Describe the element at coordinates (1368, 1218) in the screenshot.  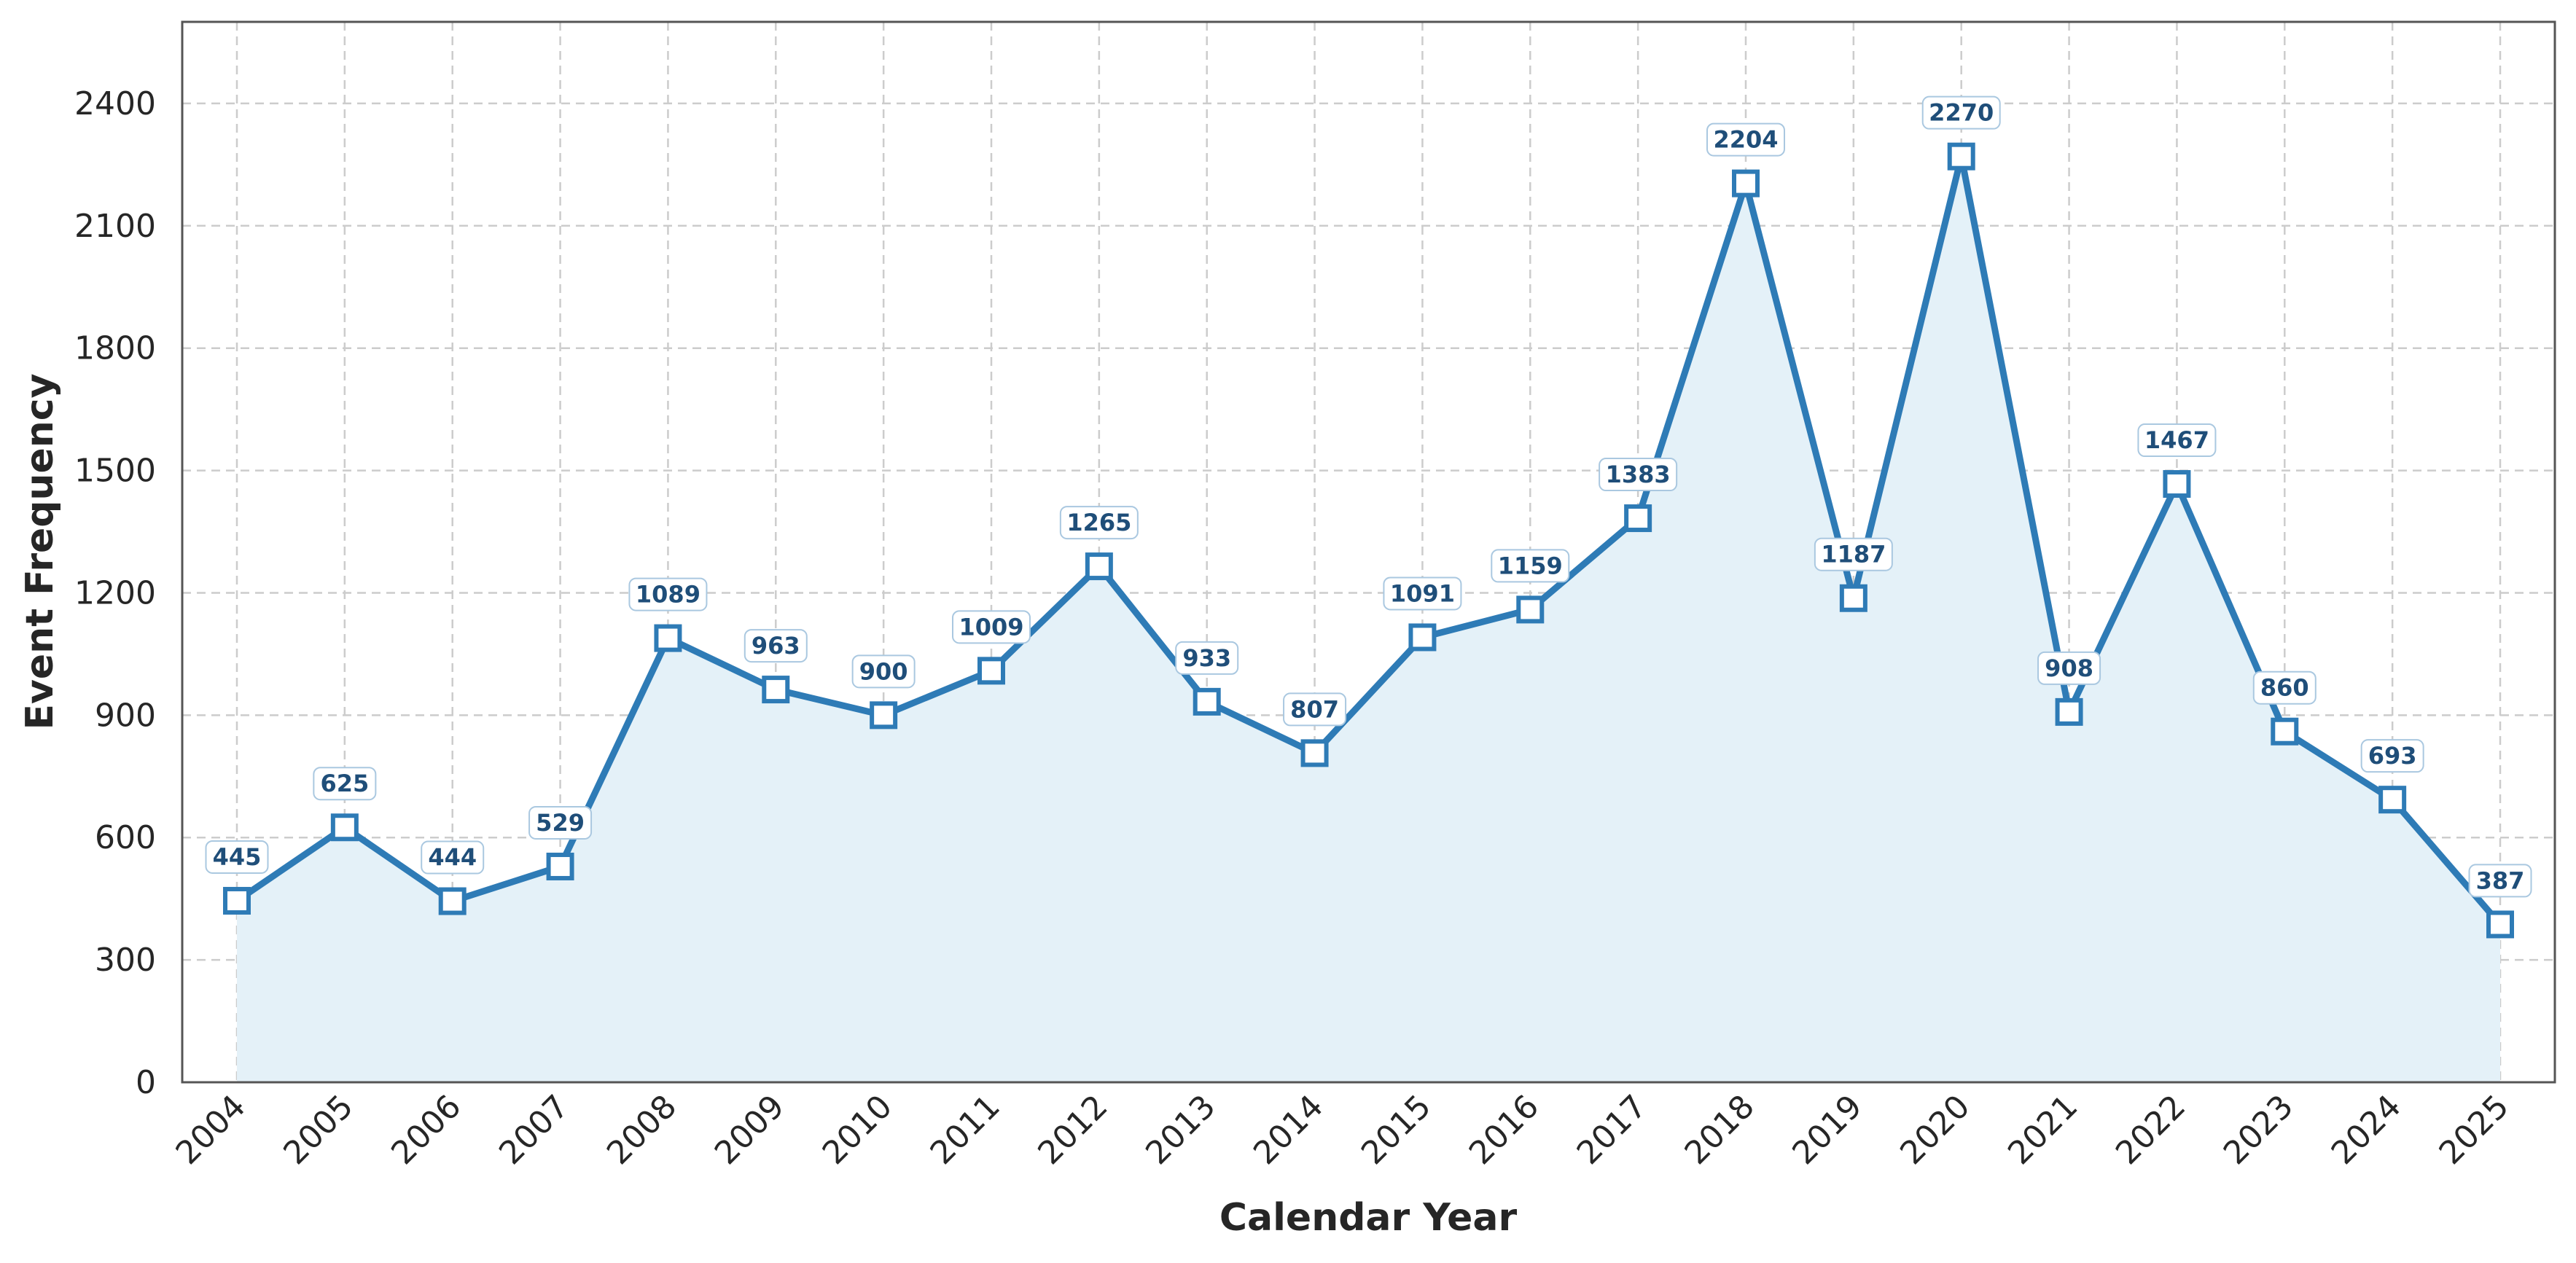
I see `x-axis-title: Calendar Year` at that location.